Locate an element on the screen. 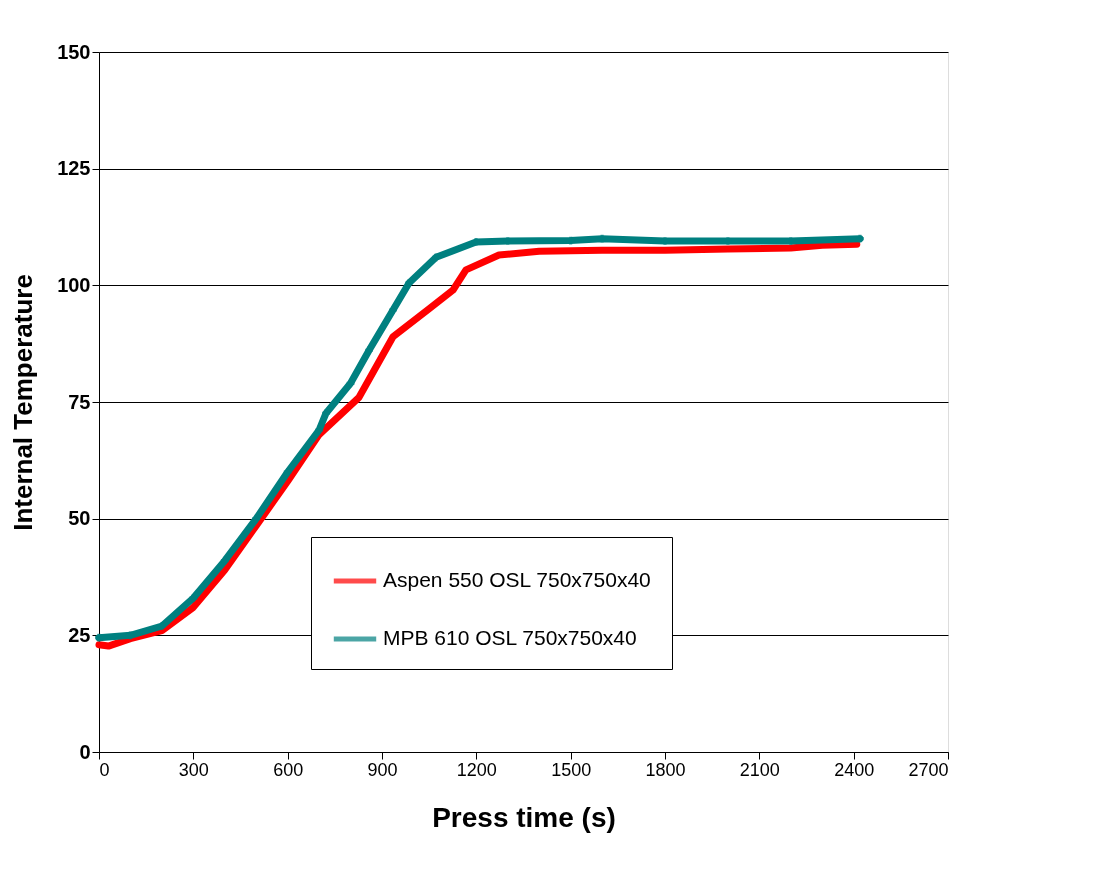  x-tick-label: 1800 is located at coordinates (665, 769).